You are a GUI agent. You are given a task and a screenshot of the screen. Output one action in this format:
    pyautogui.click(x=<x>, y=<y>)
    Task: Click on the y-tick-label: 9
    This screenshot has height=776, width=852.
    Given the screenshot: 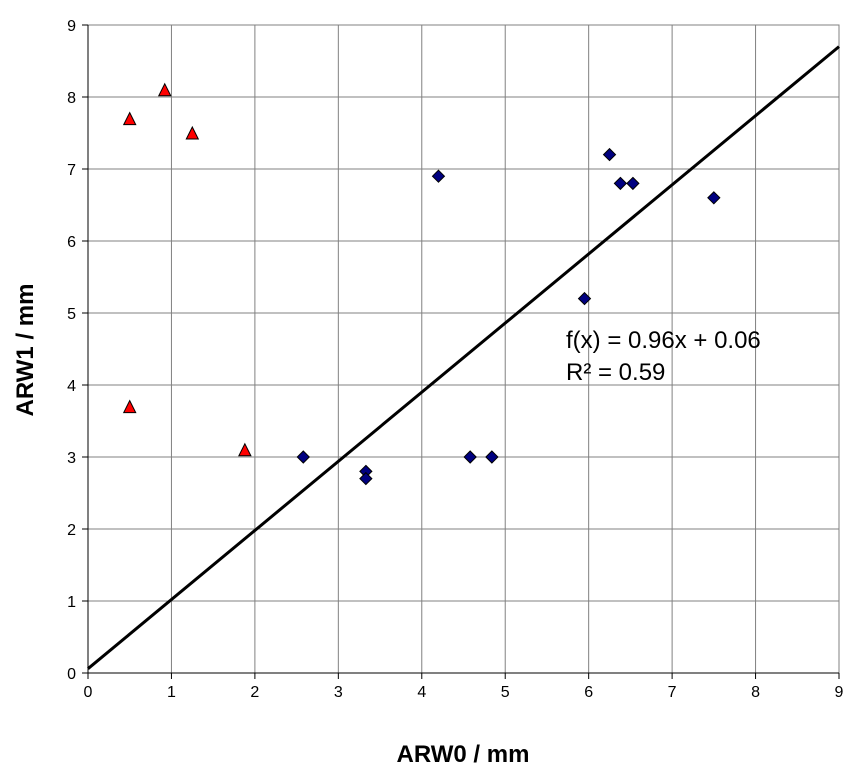 What is the action you would take?
    pyautogui.click(x=71, y=26)
    